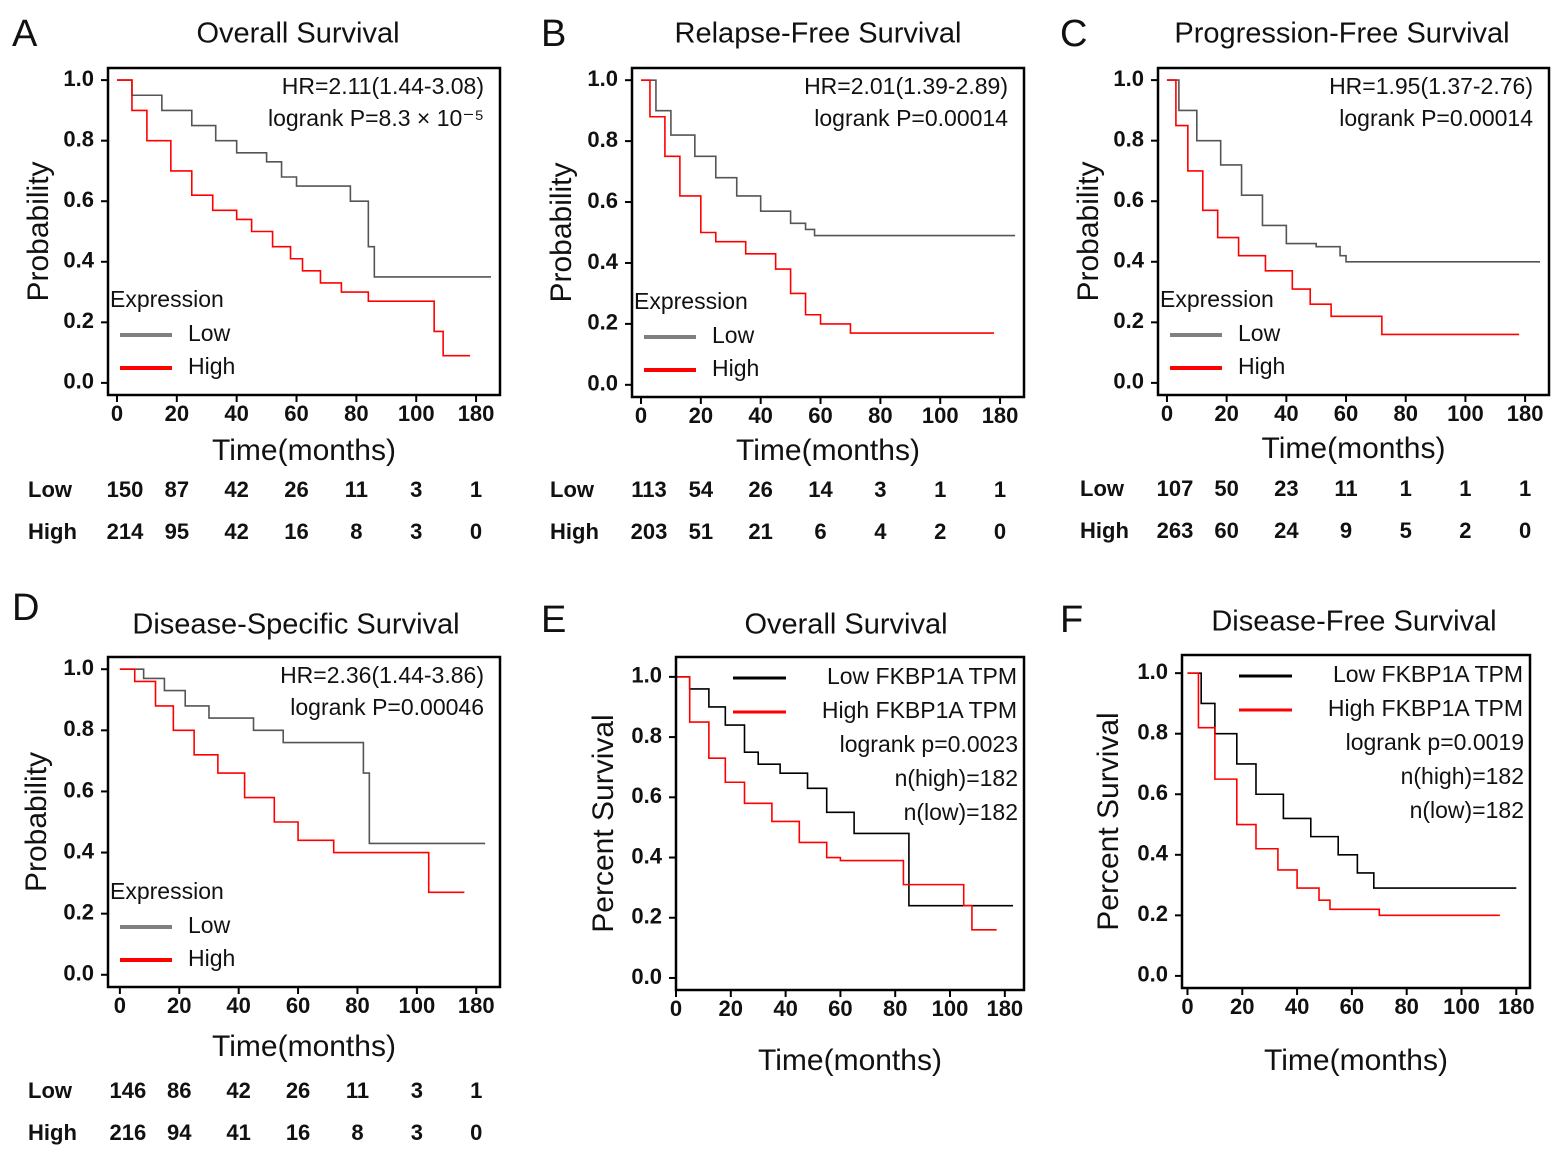 Image resolution: width=1563 pixels, height=1158 pixels. What do you see at coordinates (177, 489) in the screenshot?
I see `risk-count: 87` at bounding box center [177, 489].